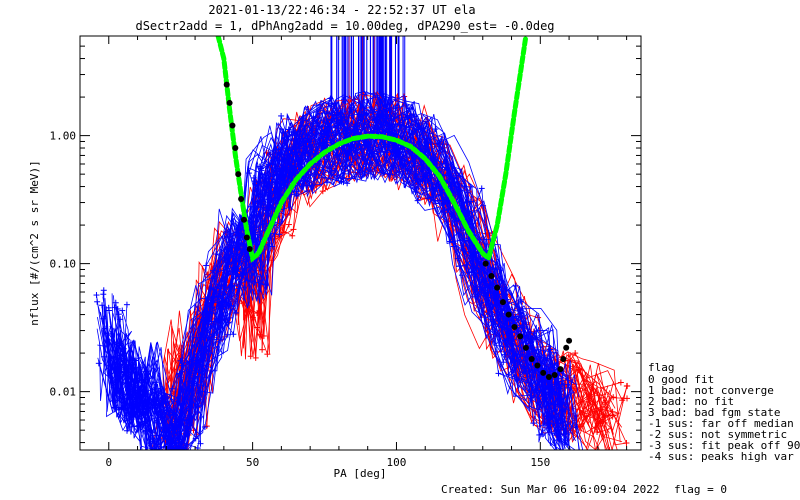 Image resolution: width=800 pixels, height=500 pixels. I want to click on chart-title-line-1: 2021-01-13/22:46:34 - 22:52:37 UT ela, so click(341, 10).